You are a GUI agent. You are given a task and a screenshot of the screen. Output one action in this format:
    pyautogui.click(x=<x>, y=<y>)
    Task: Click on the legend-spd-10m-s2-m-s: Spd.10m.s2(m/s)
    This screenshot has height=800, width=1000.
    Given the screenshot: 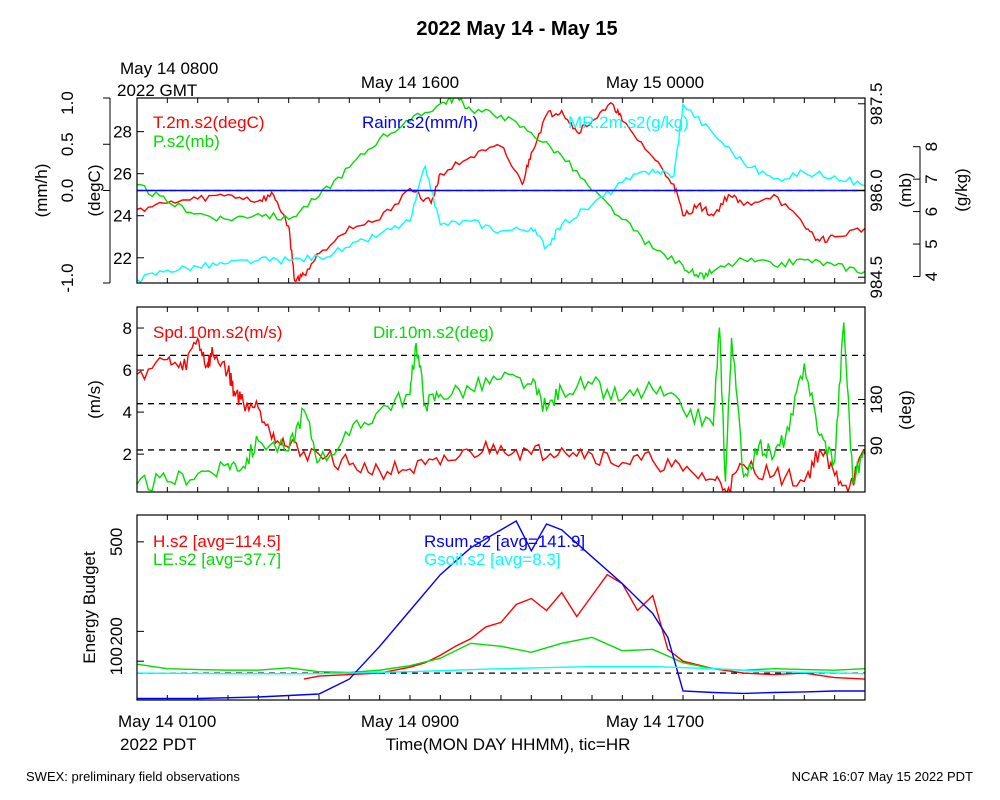 What is the action you would take?
    pyautogui.click(x=217, y=332)
    